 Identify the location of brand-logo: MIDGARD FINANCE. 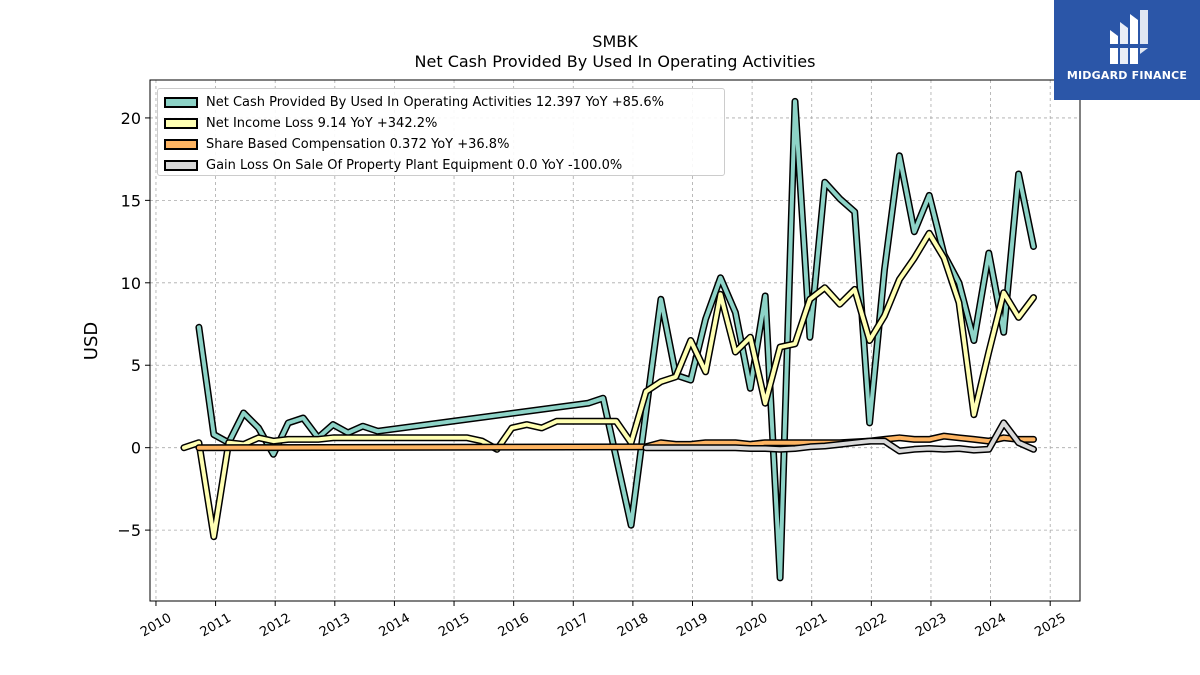
(1127, 50).